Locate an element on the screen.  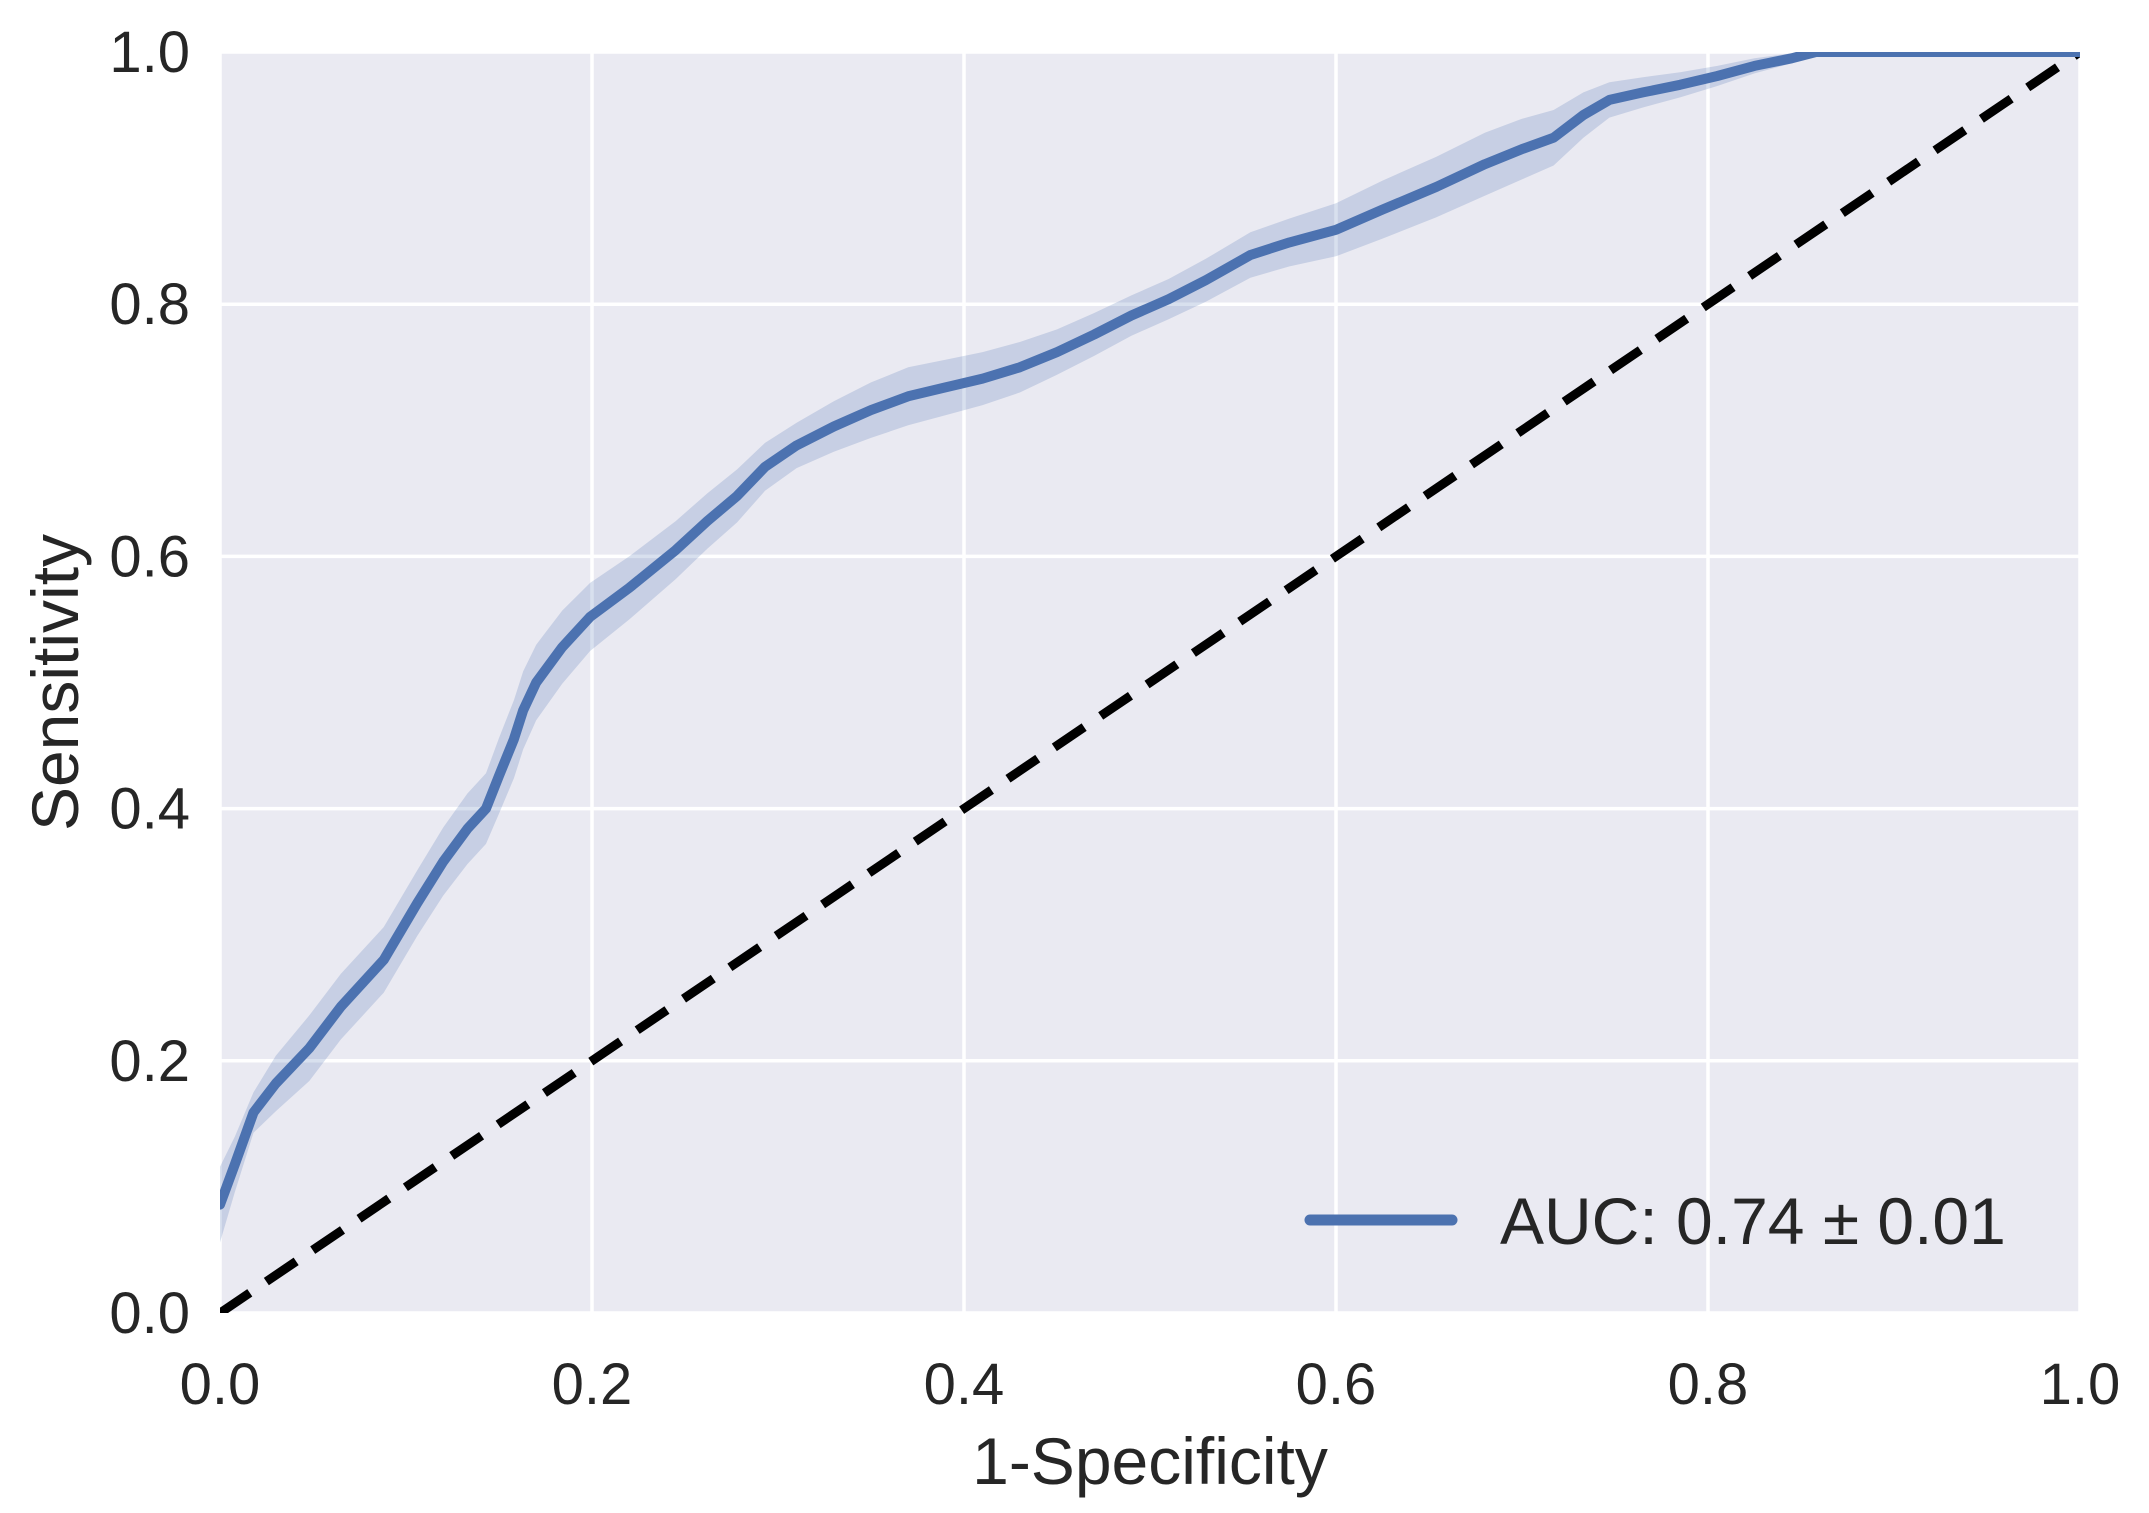
y-tick-label: 1.0 is located at coordinates (149, 52).